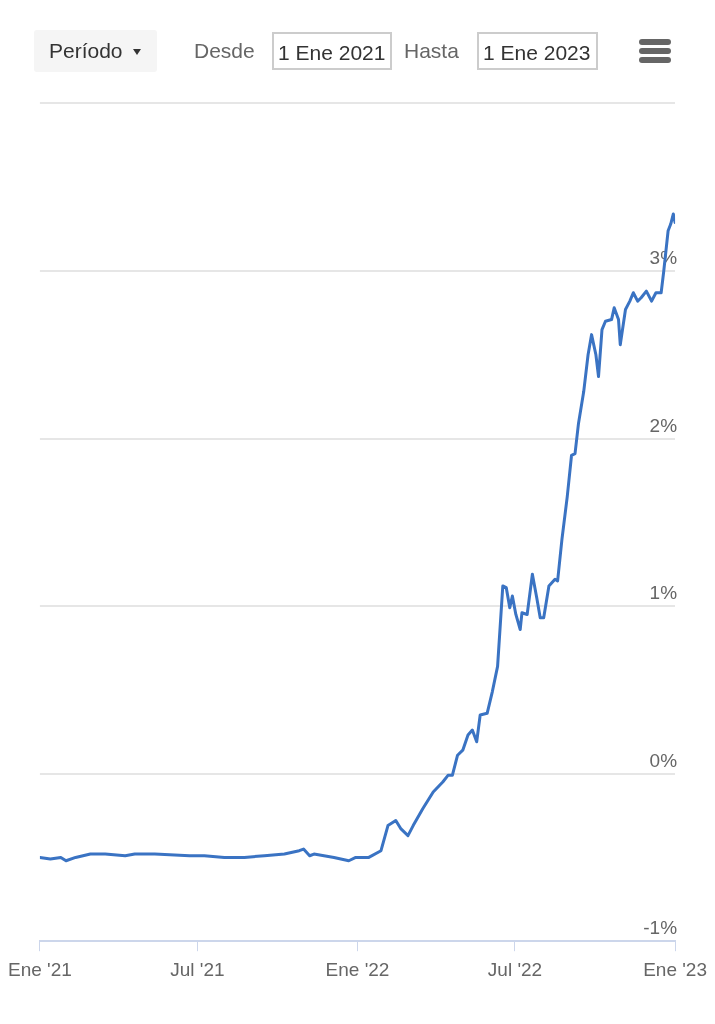  Describe the element at coordinates (197, 969) in the screenshot. I see `x-tick-label: Jul '21` at that location.